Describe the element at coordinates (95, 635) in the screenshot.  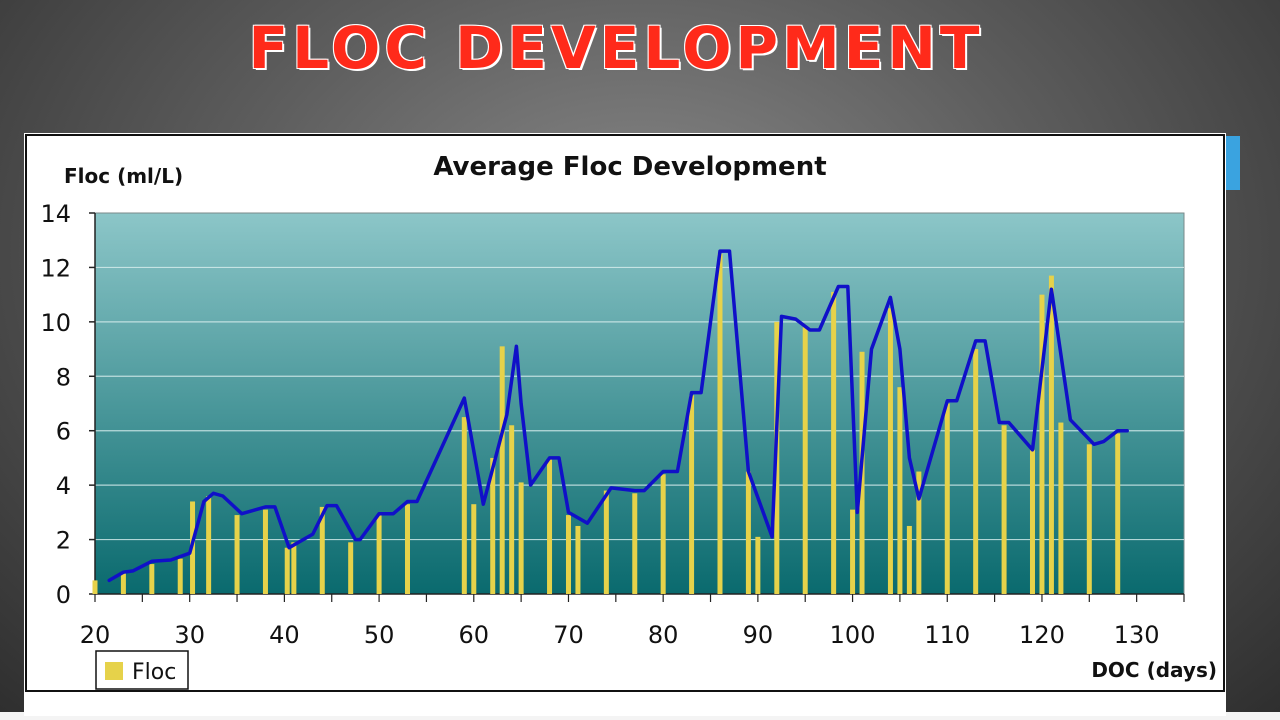
I see `x-tick-label: 20` at that location.